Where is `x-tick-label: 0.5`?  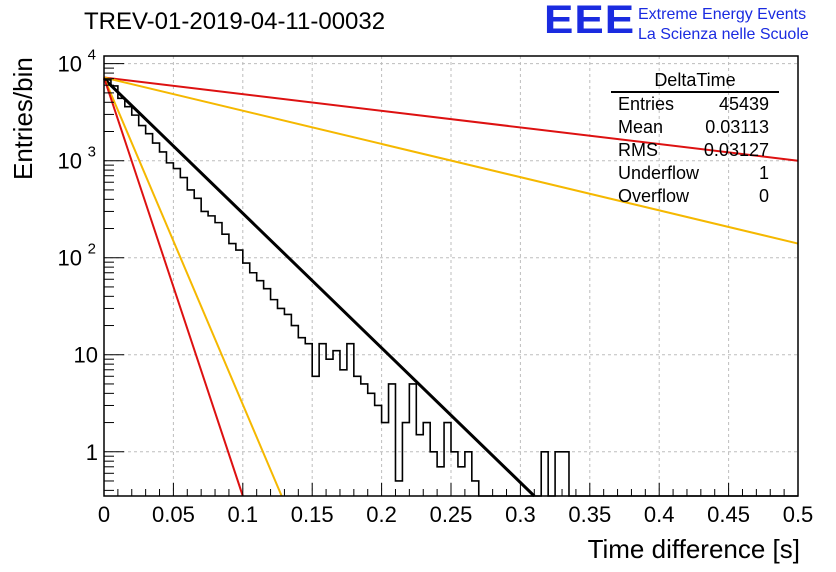 x-tick-label: 0.5 is located at coordinates (798, 514).